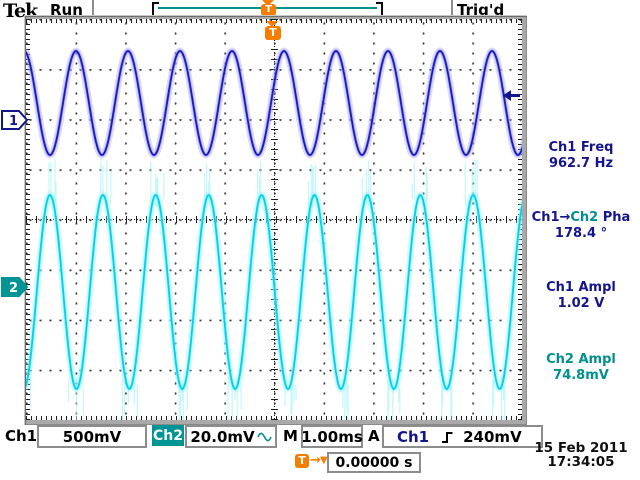  Describe the element at coordinates (374, 436) in the screenshot. I see `trigger-mode-label: A` at that location.